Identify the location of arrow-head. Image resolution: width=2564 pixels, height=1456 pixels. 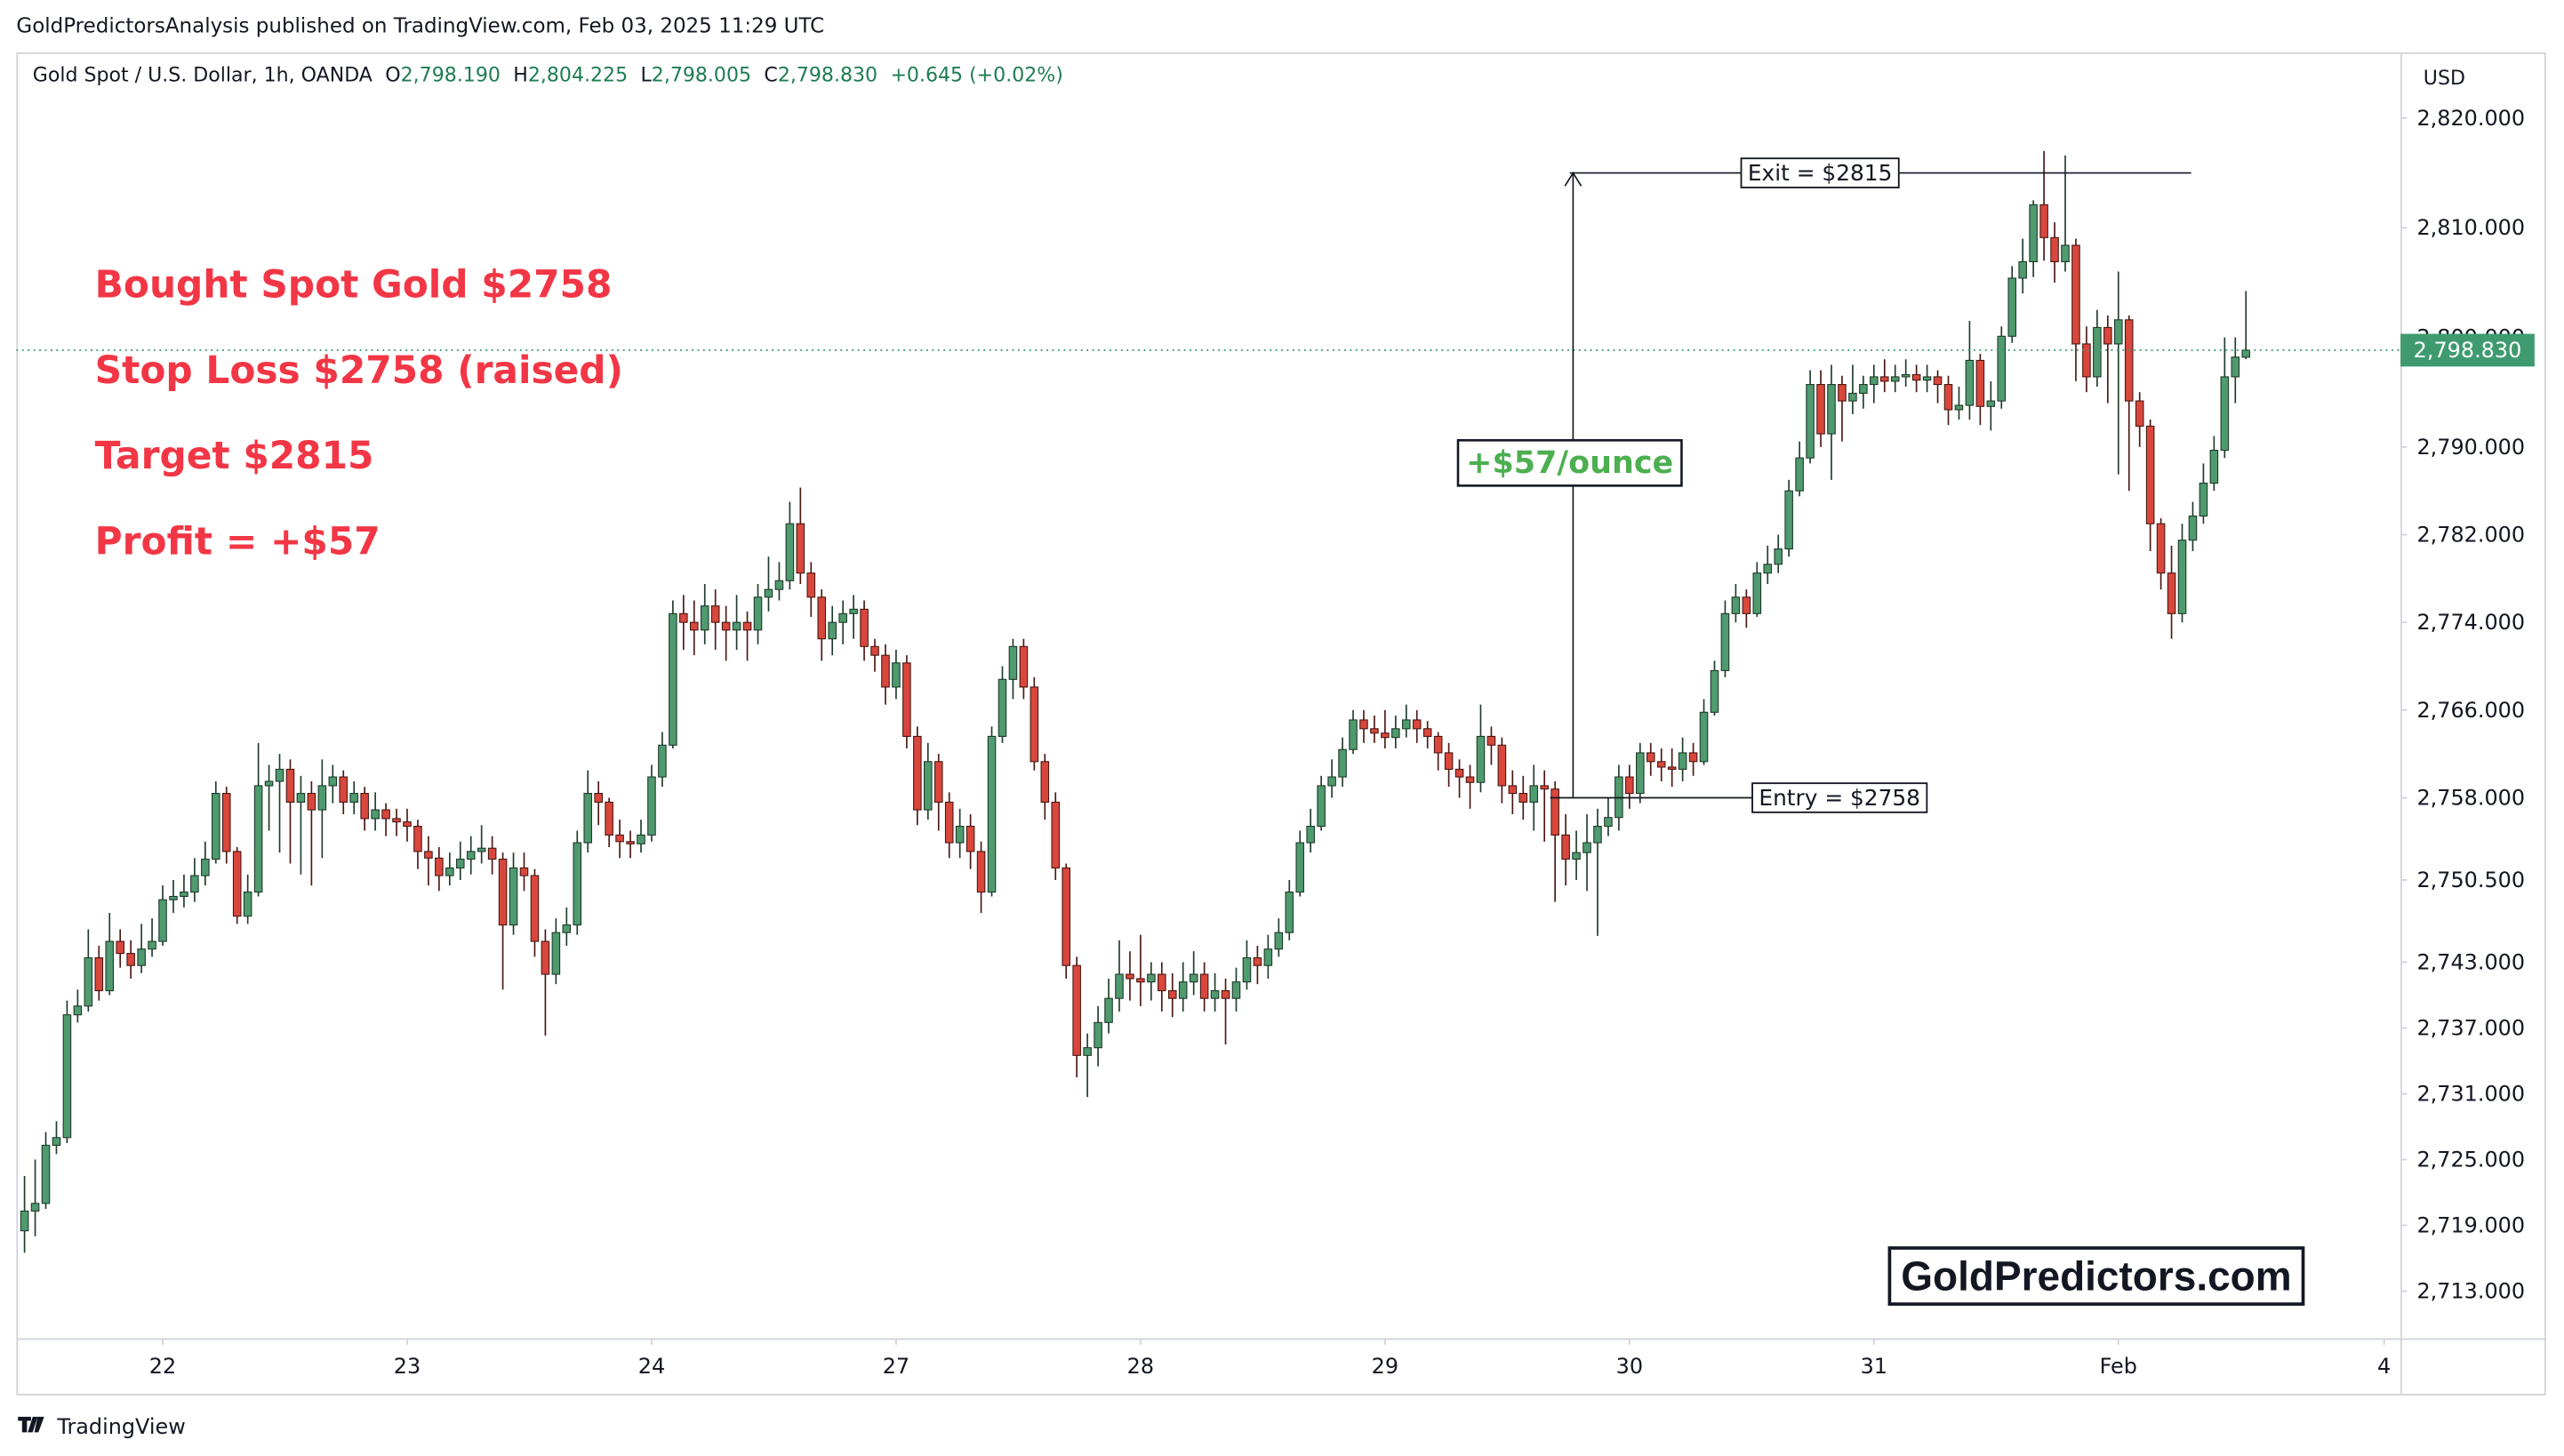
(1573, 179).